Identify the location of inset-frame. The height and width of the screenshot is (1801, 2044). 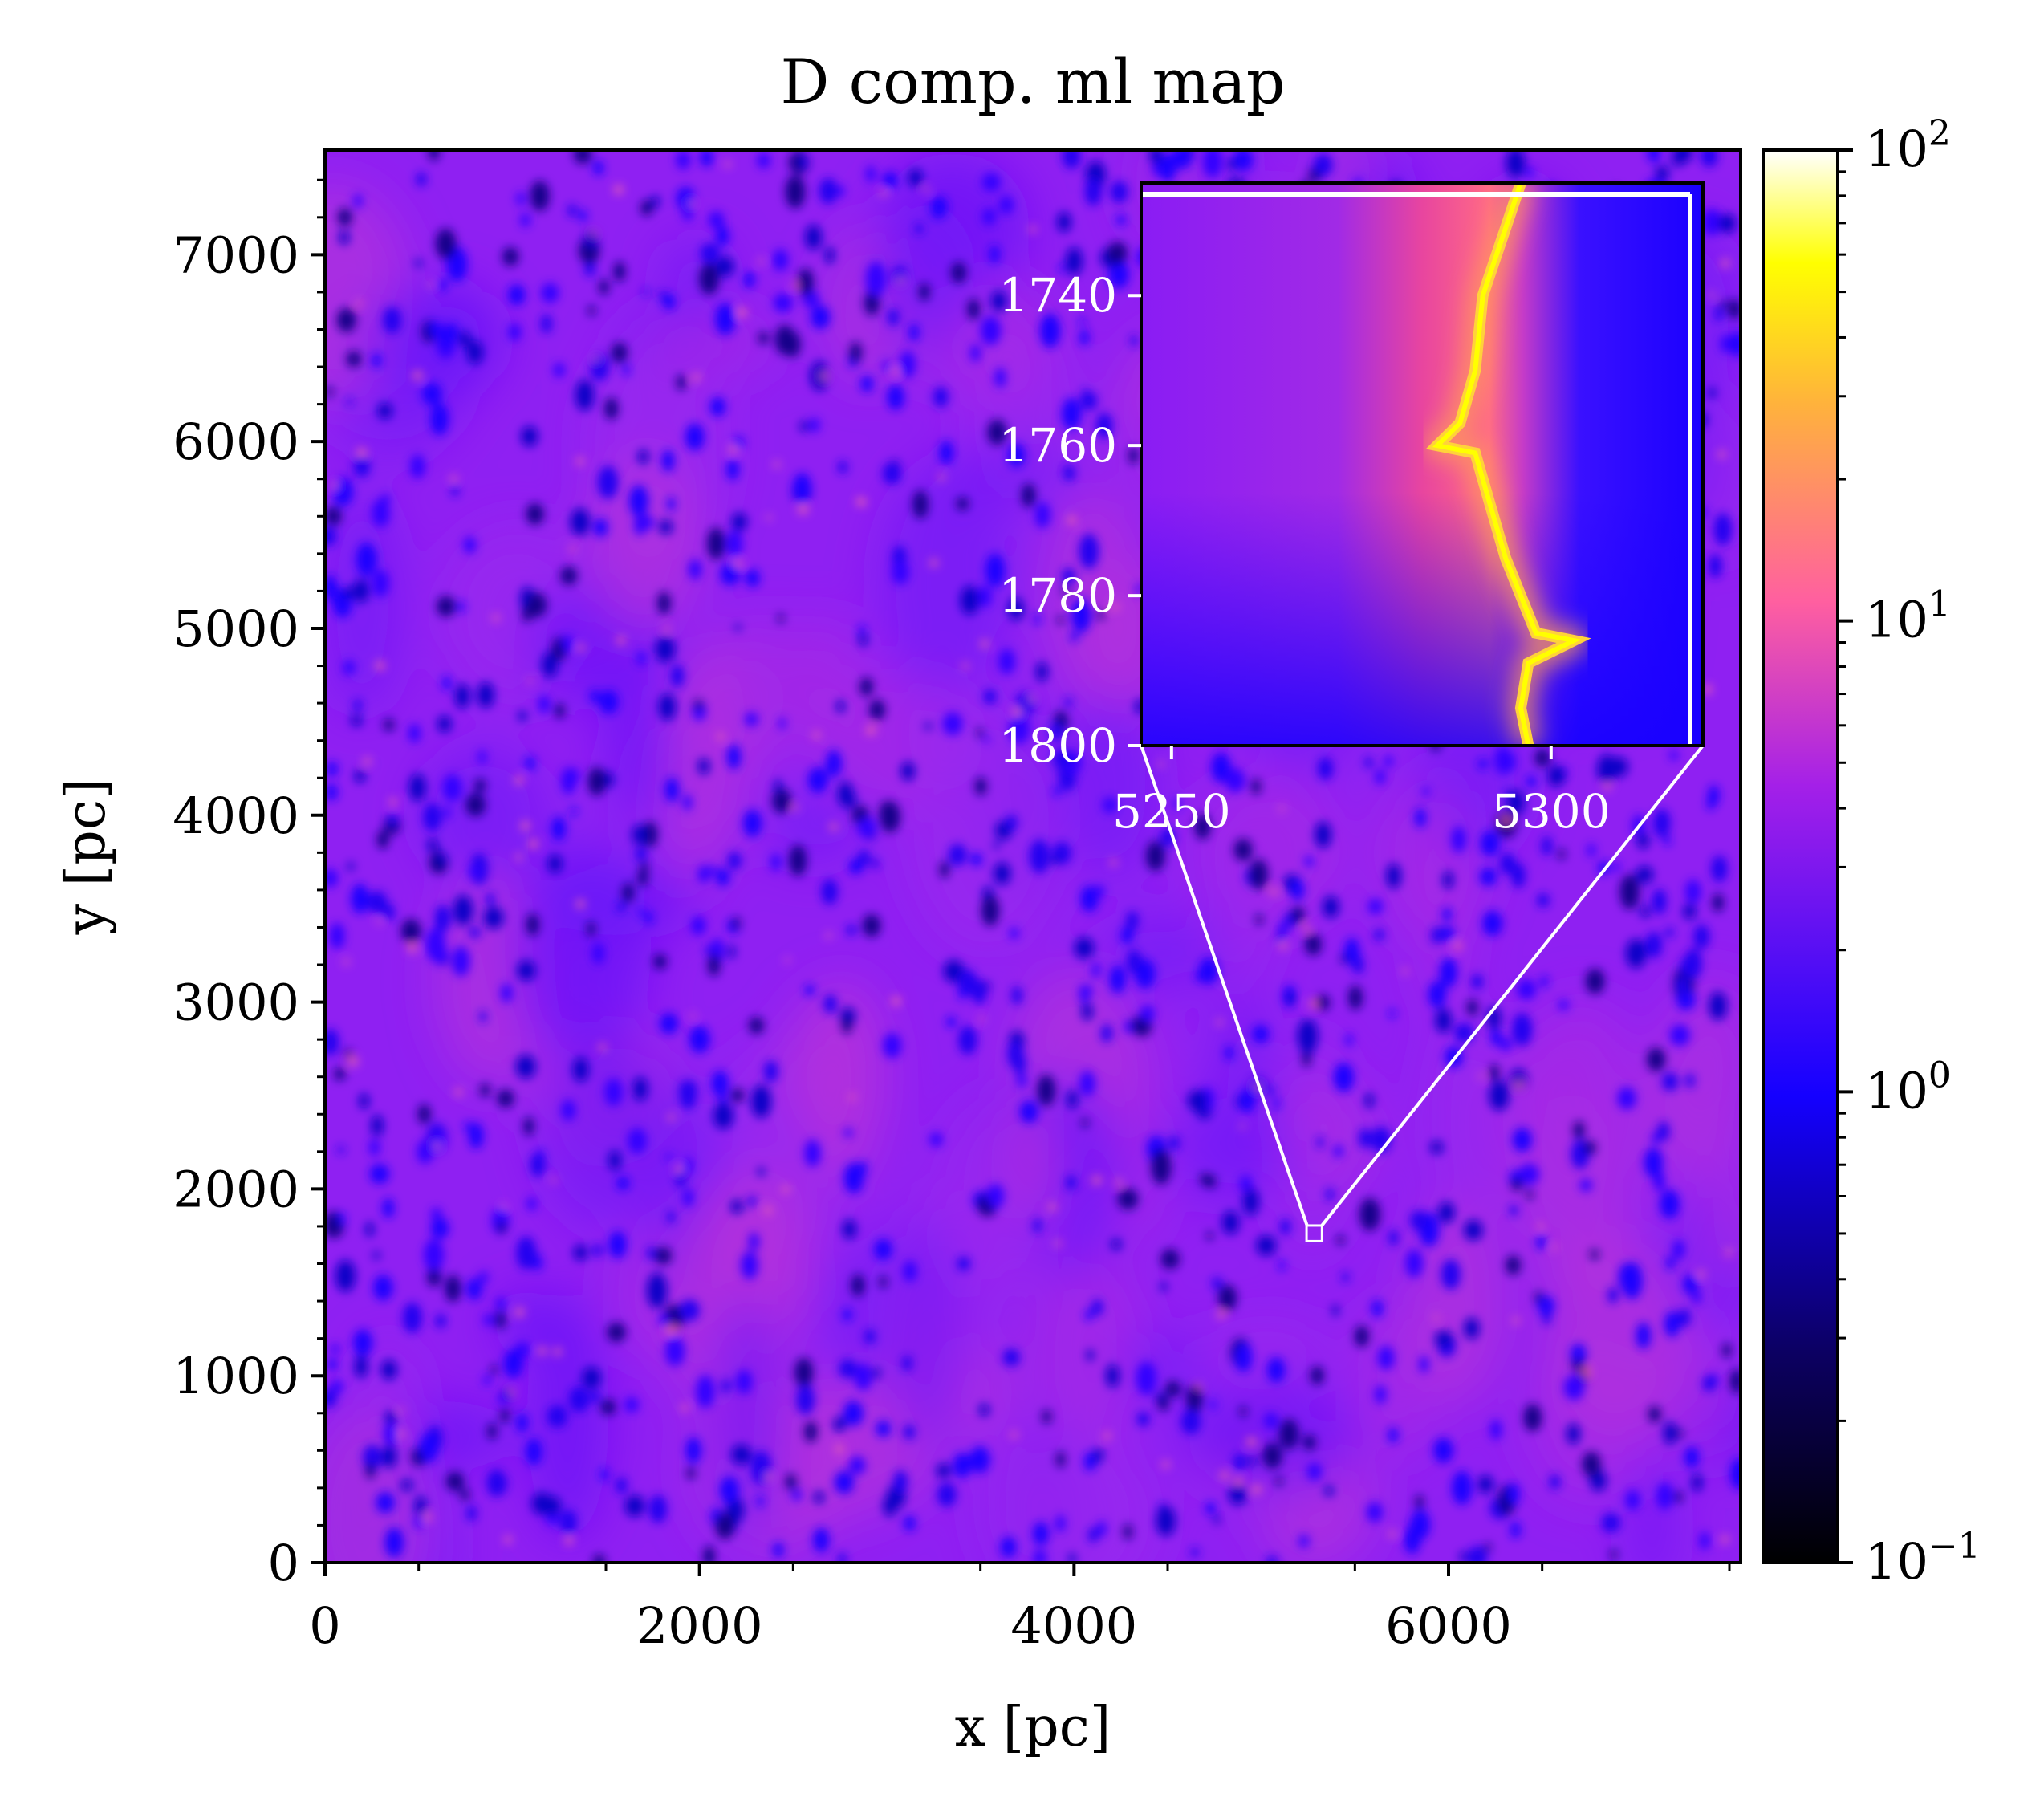
(1422, 464).